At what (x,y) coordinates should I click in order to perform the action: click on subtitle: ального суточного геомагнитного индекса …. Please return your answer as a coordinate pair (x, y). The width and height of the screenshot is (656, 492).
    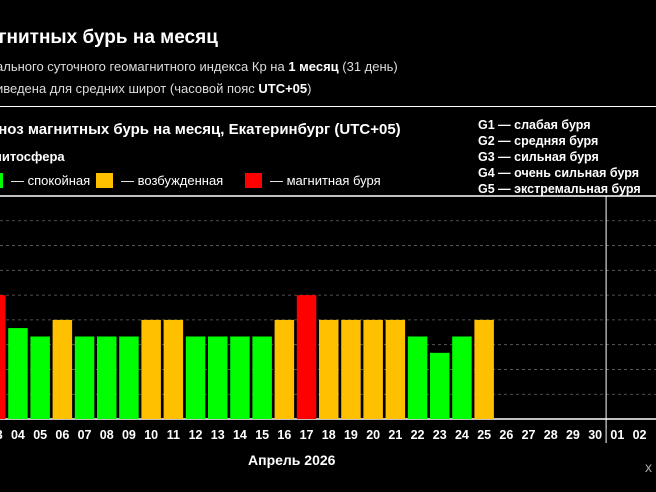
    Looking at the image, I should click on (199, 66).